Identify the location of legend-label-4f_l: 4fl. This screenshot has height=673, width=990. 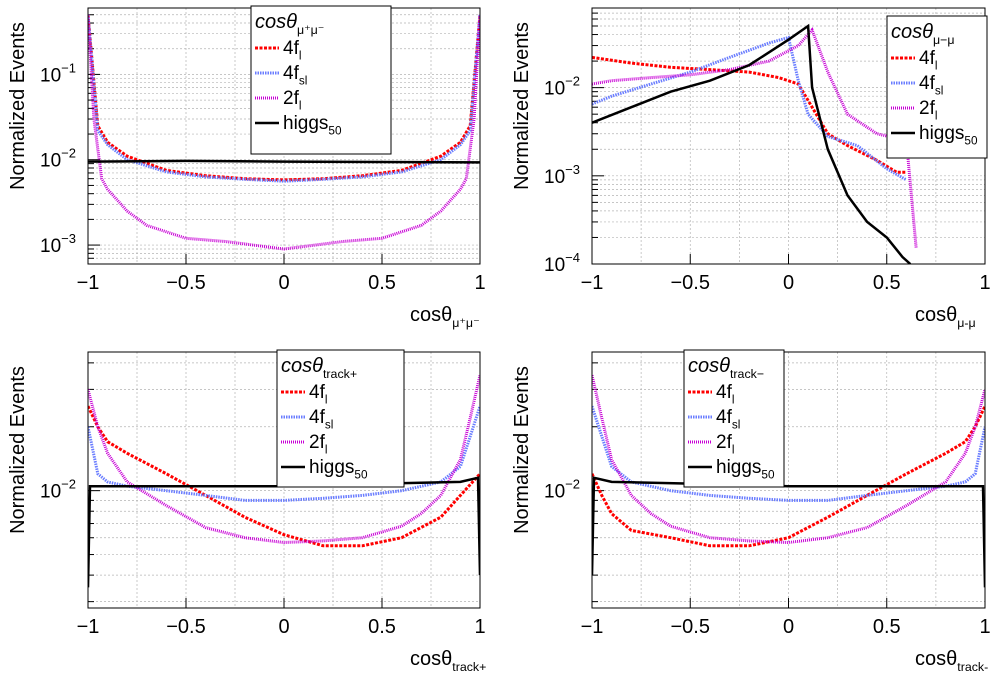
(725, 394).